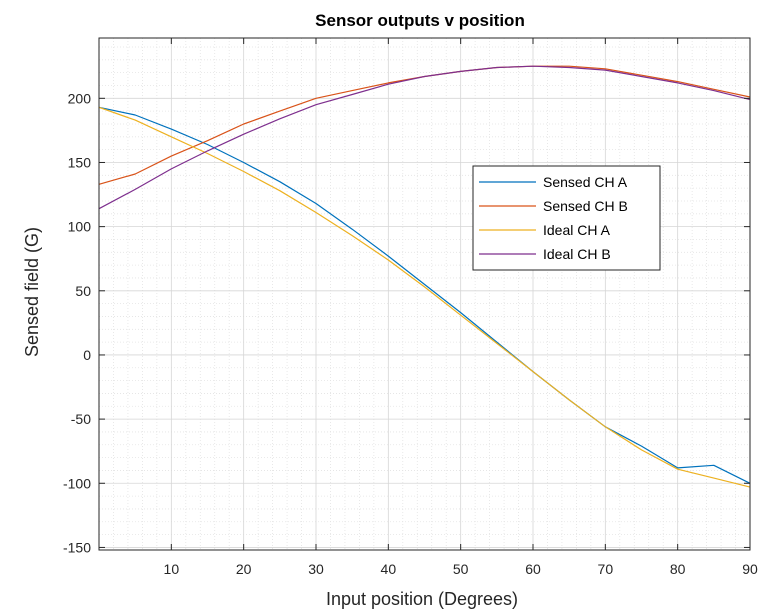 Image resolution: width=773 pixels, height=615 pixels. I want to click on legend-box, so click(566, 218).